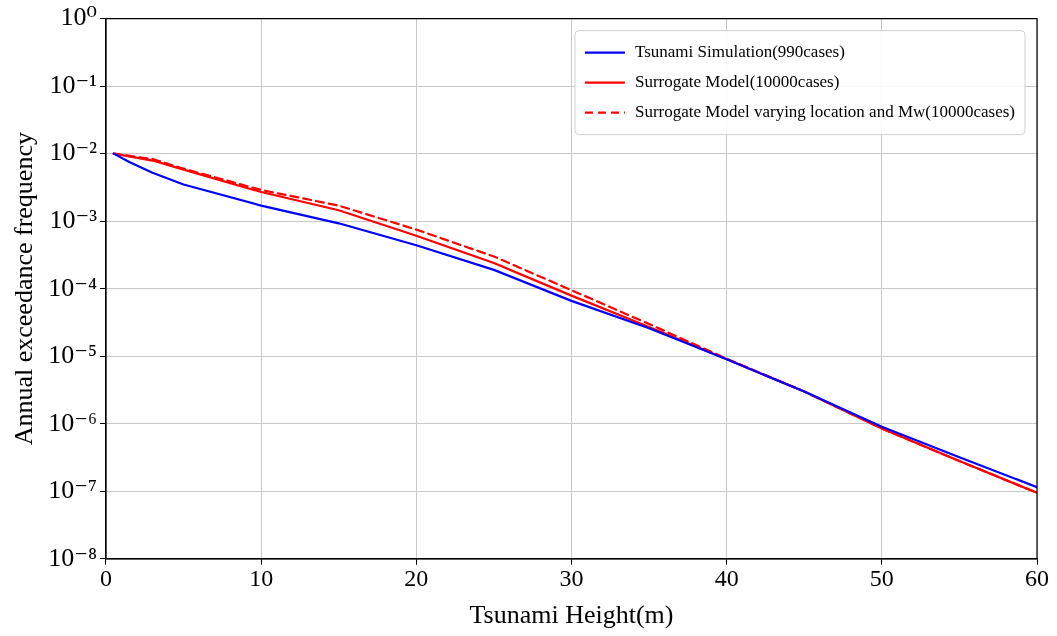 The image size is (1057, 636). What do you see at coordinates (739, 52) in the screenshot?
I see `legend-label: Tsunami Simulation(990cases)` at bounding box center [739, 52].